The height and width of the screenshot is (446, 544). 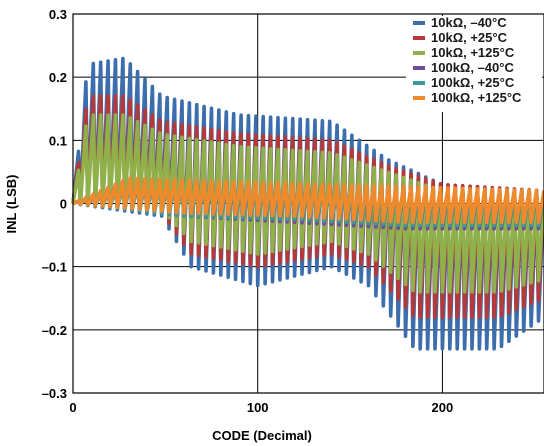 What do you see at coordinates (443, 407) in the screenshot?
I see `x-tick-label: 200` at bounding box center [443, 407].